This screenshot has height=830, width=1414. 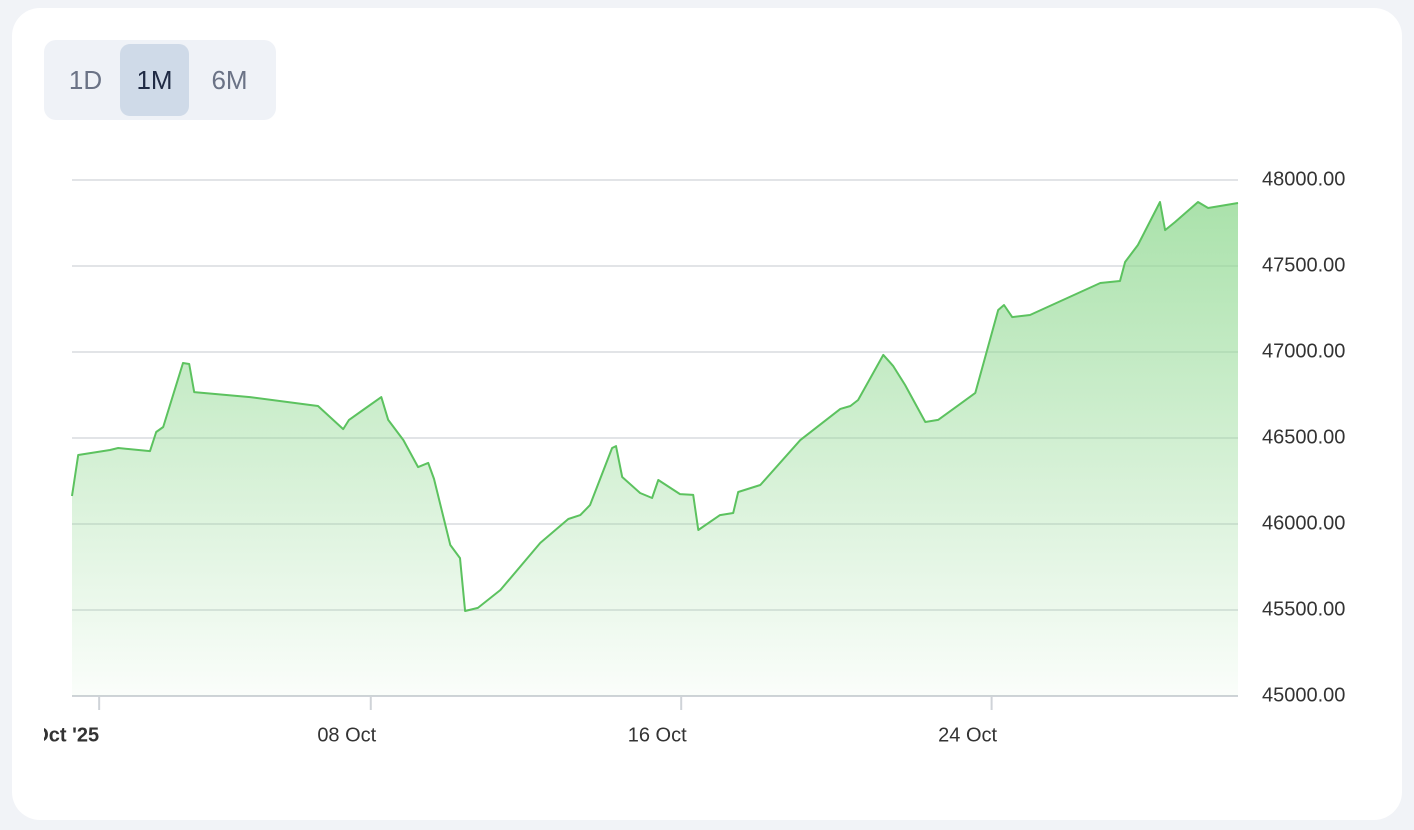 I want to click on x-tick-label: 08 Oct, so click(x=346, y=735).